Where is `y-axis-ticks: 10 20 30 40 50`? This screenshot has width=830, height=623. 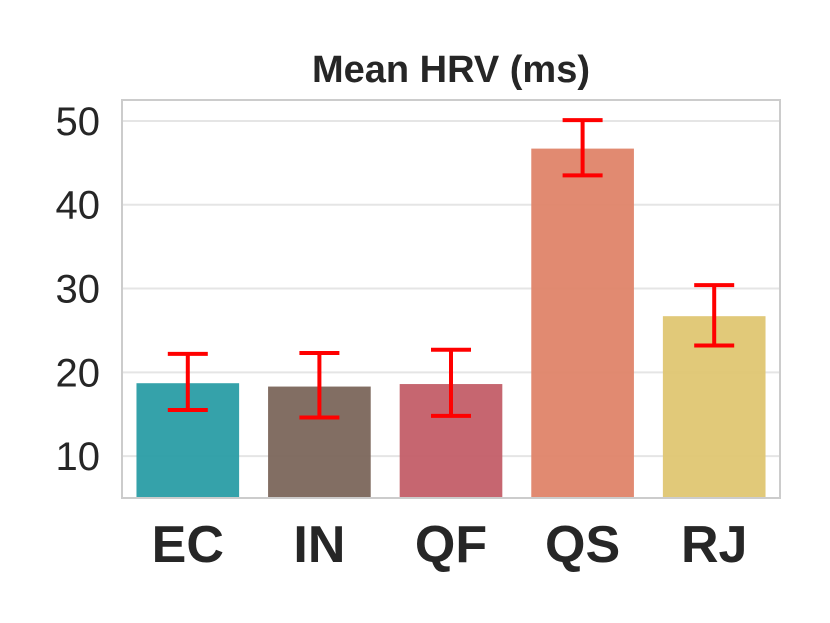
y-axis-ticks: 10 20 30 40 50 is located at coordinates (78, 289).